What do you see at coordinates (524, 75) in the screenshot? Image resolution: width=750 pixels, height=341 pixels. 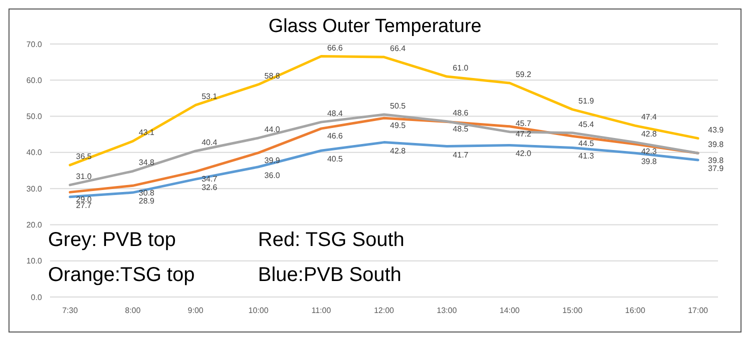 I see `data-label: 59.2` at bounding box center [524, 75].